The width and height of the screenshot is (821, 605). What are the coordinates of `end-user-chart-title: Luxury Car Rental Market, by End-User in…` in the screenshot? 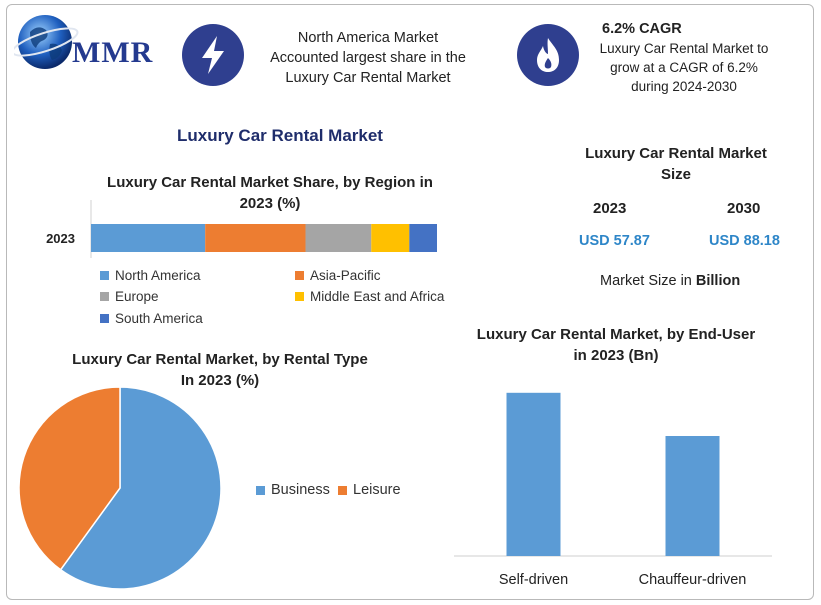 It's located at (616, 345).